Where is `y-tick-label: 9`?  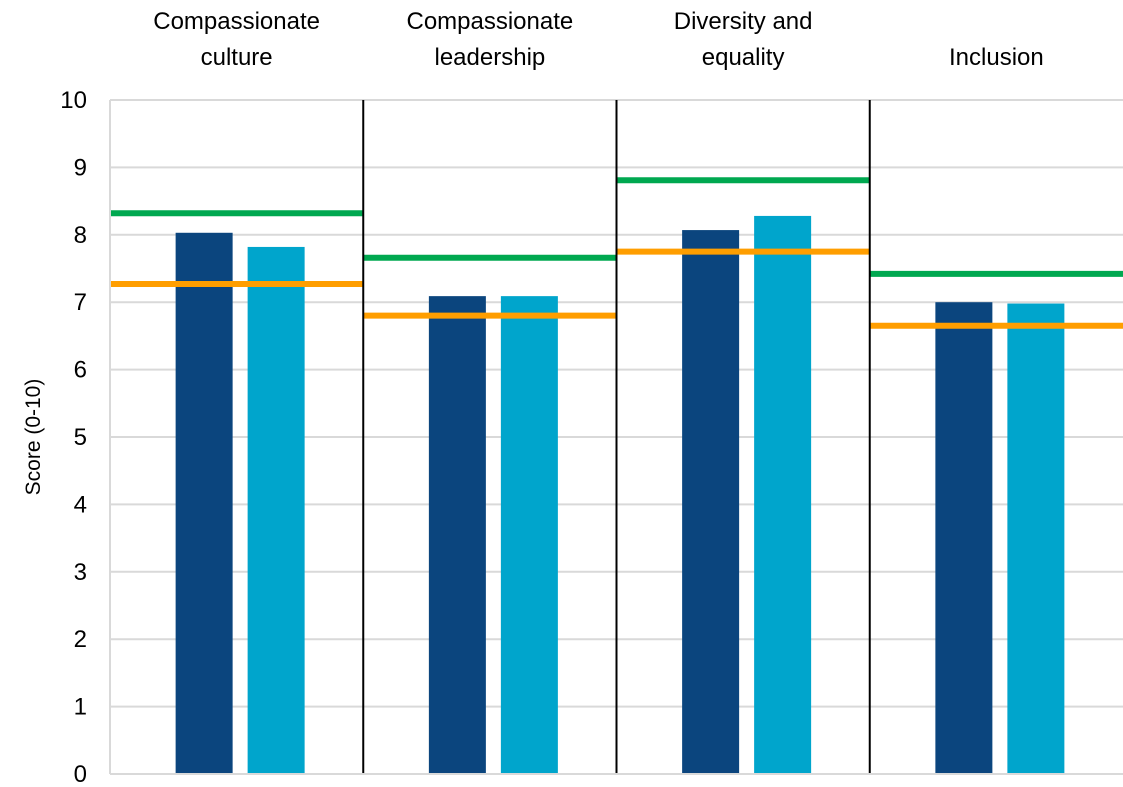
y-tick-label: 9 is located at coordinates (80, 167).